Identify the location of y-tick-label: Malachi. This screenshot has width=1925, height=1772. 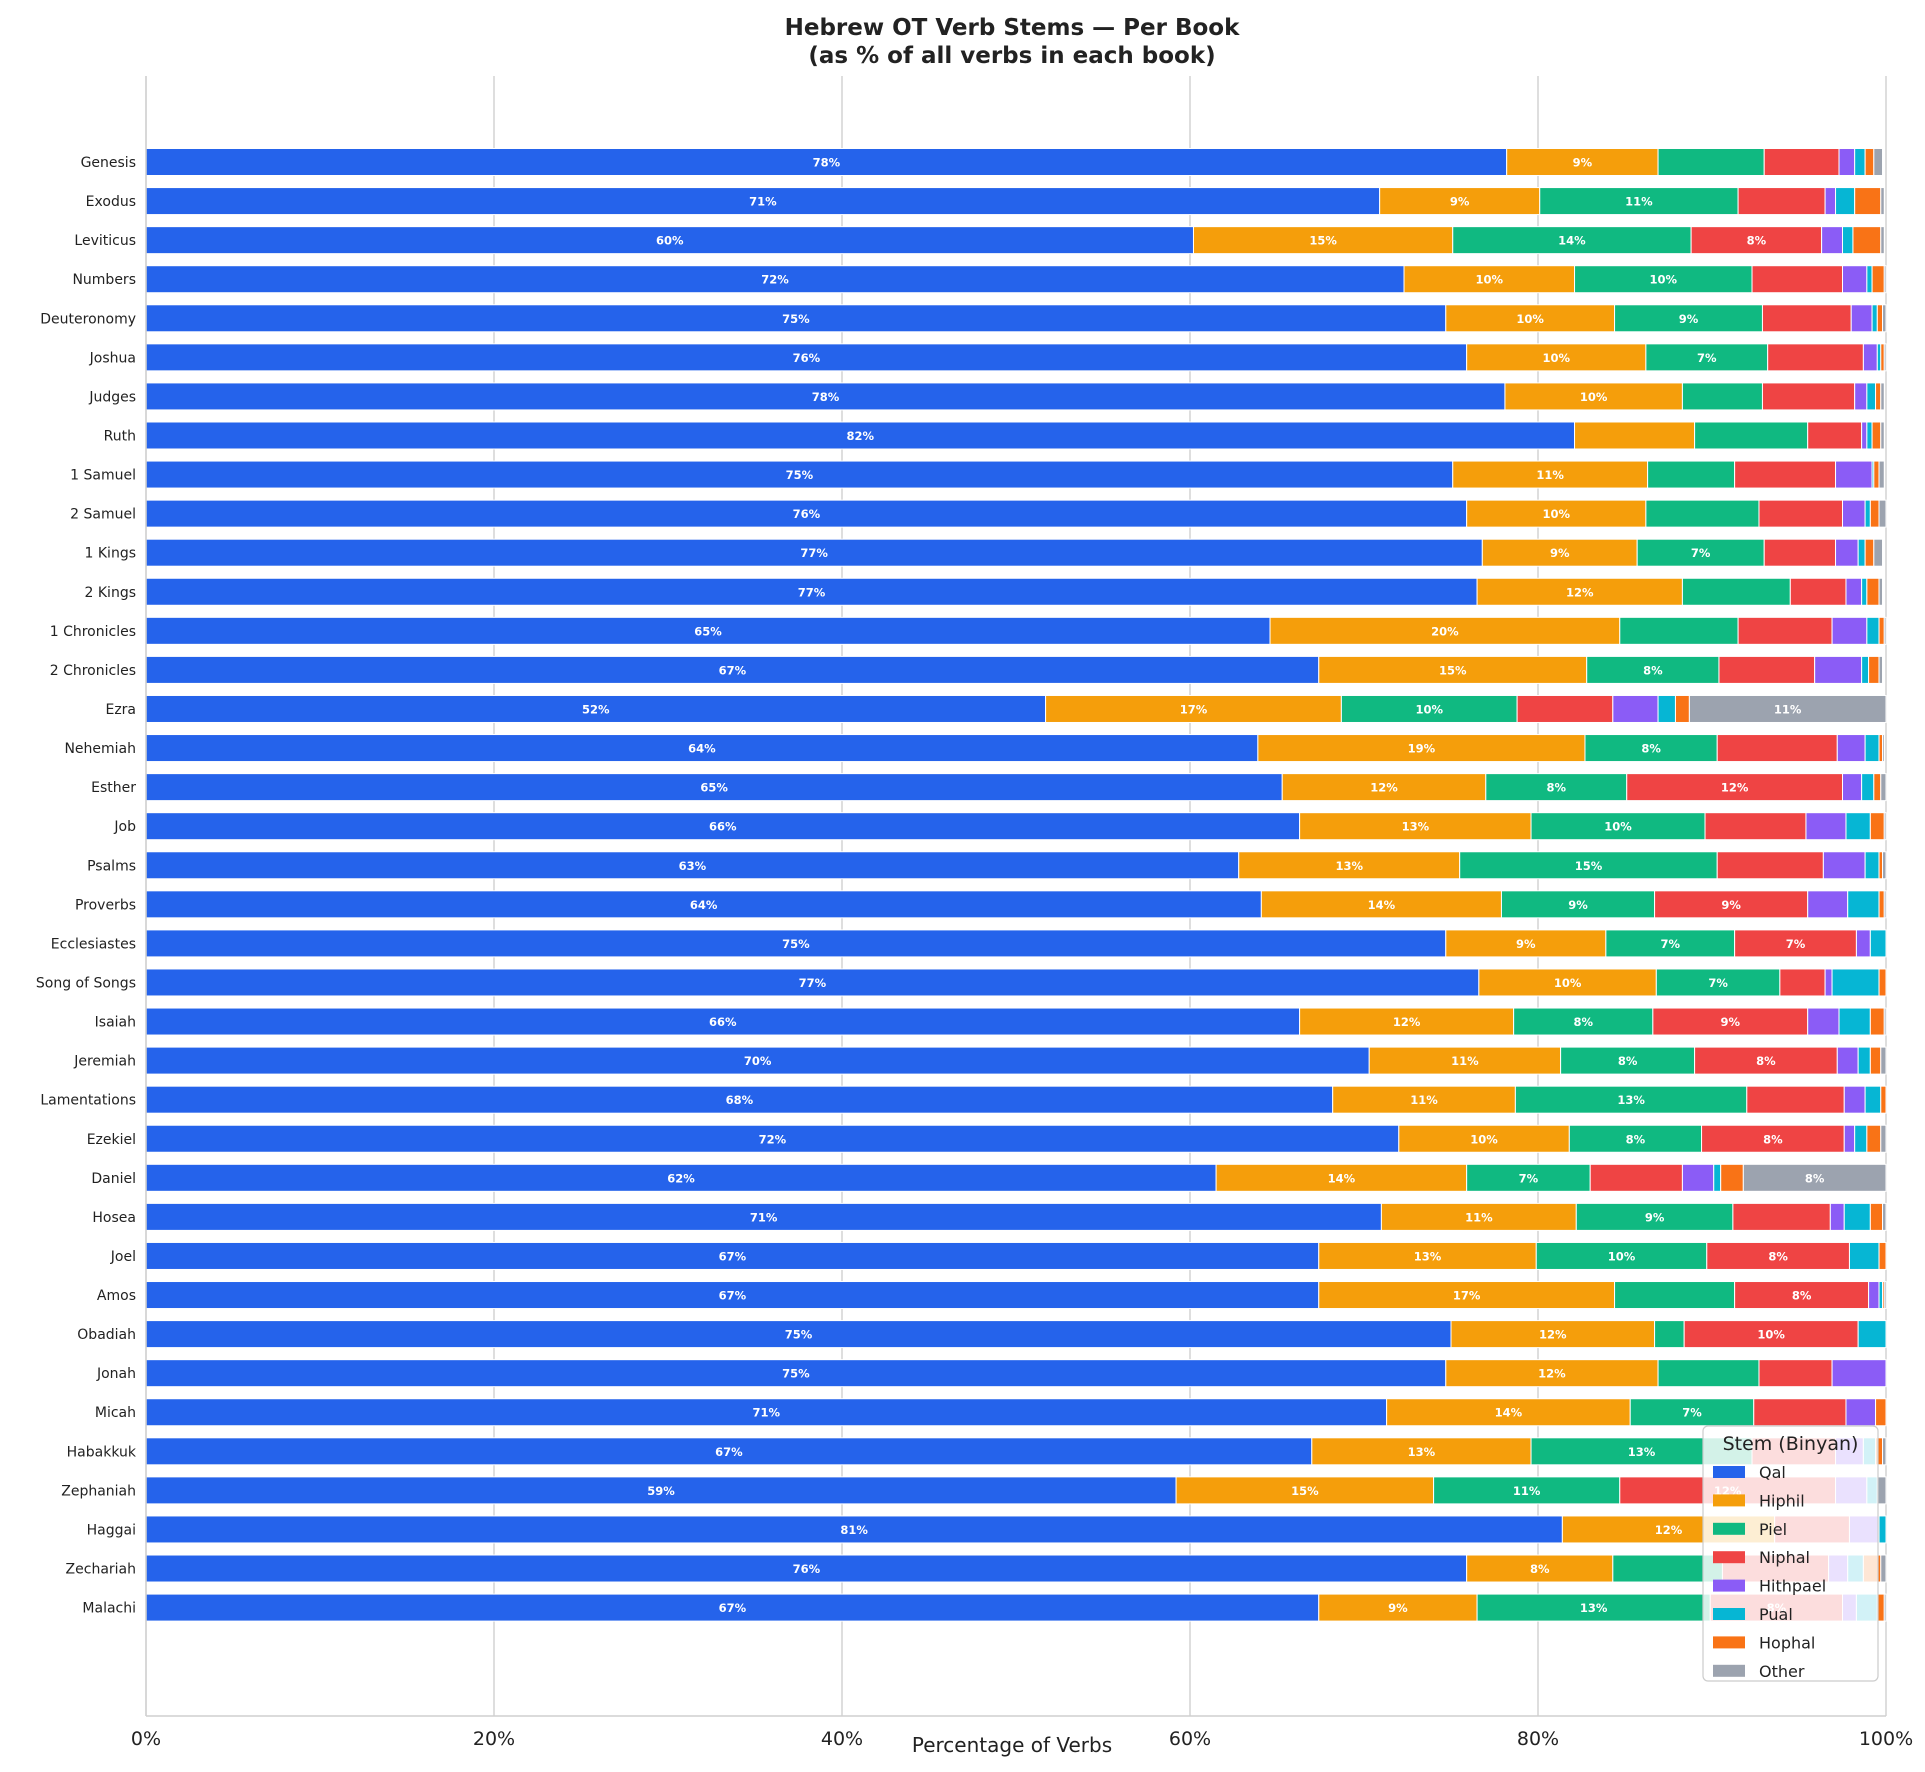
(109, 1609).